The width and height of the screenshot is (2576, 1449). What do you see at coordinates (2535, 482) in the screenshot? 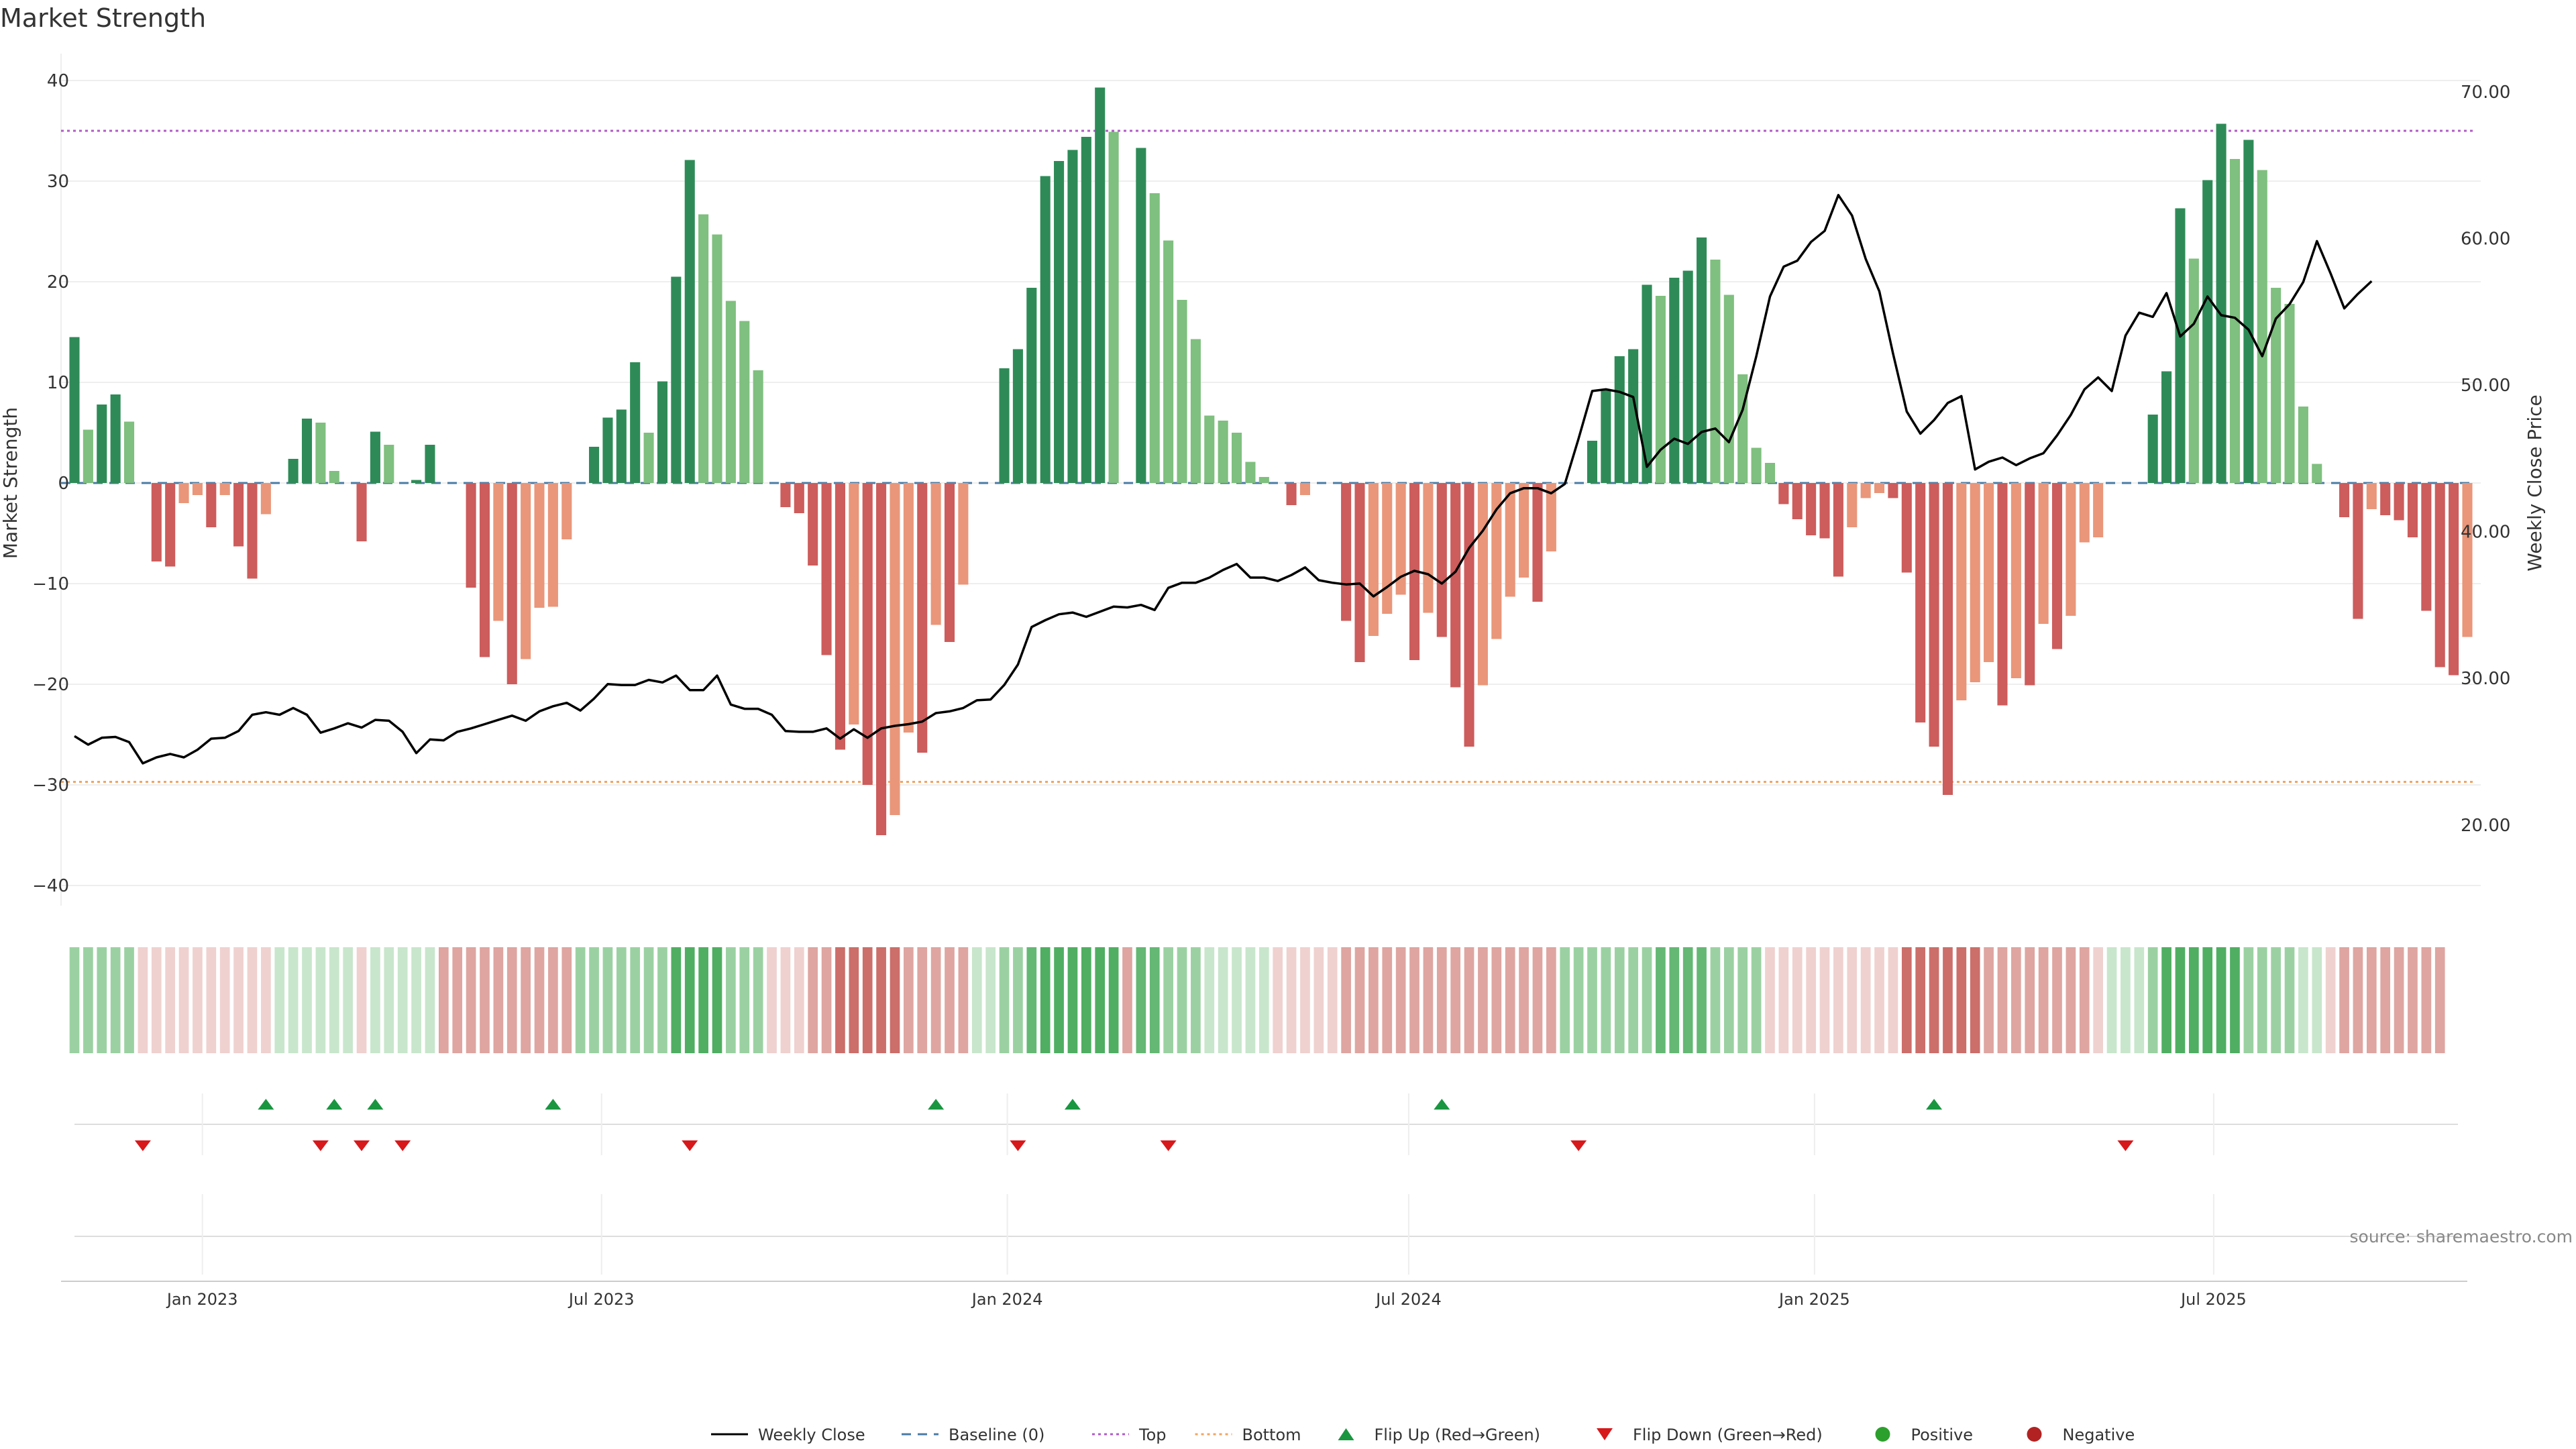
I see `right-axis-label: Weekly Close Price` at bounding box center [2535, 482].